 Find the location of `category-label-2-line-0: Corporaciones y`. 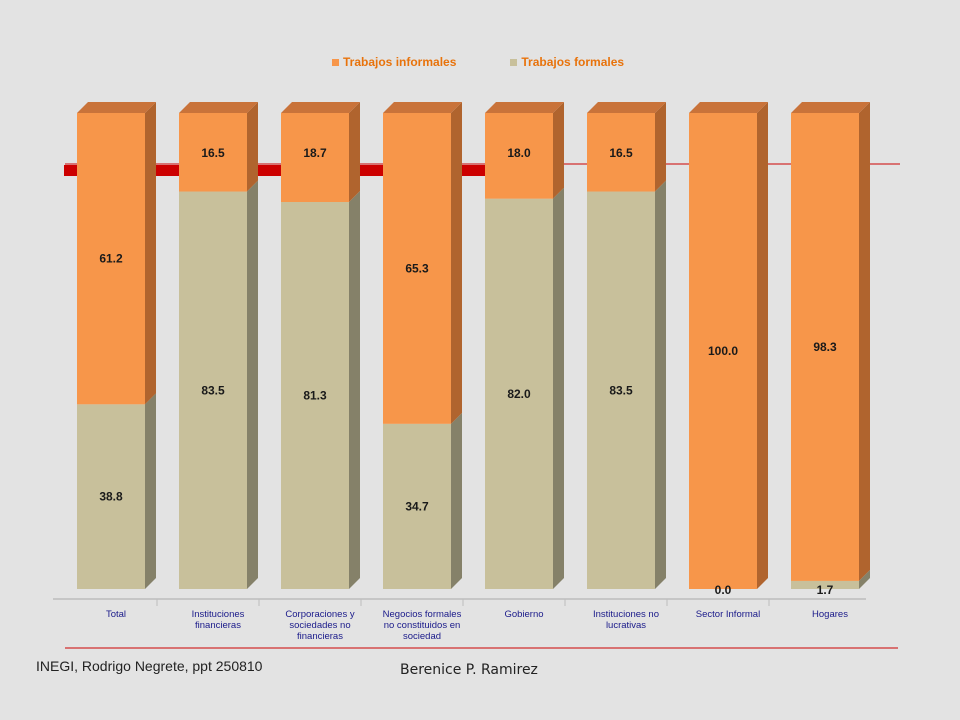

category-label-2-line-0: Corporaciones y is located at coordinates (320, 614).